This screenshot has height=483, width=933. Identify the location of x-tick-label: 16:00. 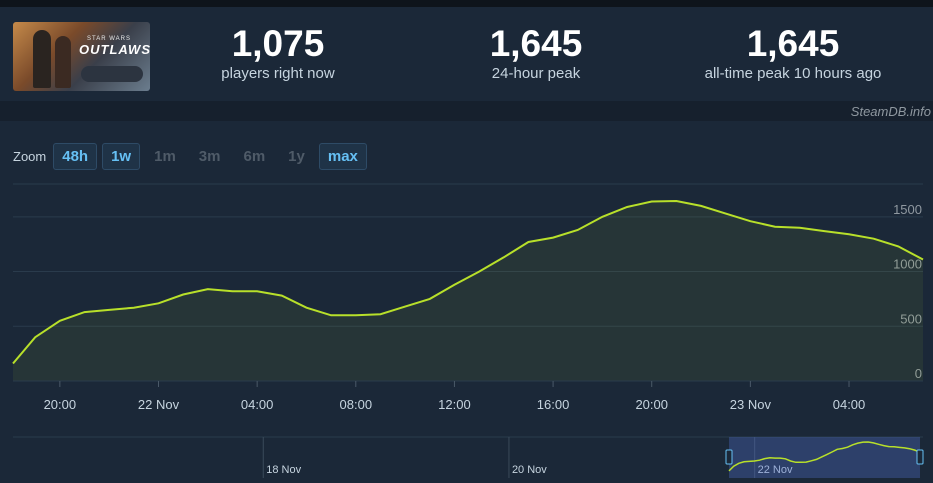
(553, 404).